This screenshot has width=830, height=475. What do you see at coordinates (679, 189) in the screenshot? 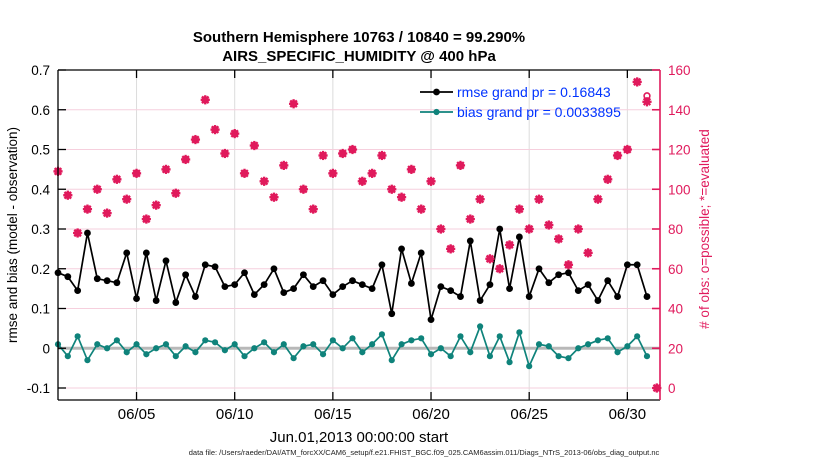
I see `y-tick-label-right: 100` at bounding box center [679, 189].